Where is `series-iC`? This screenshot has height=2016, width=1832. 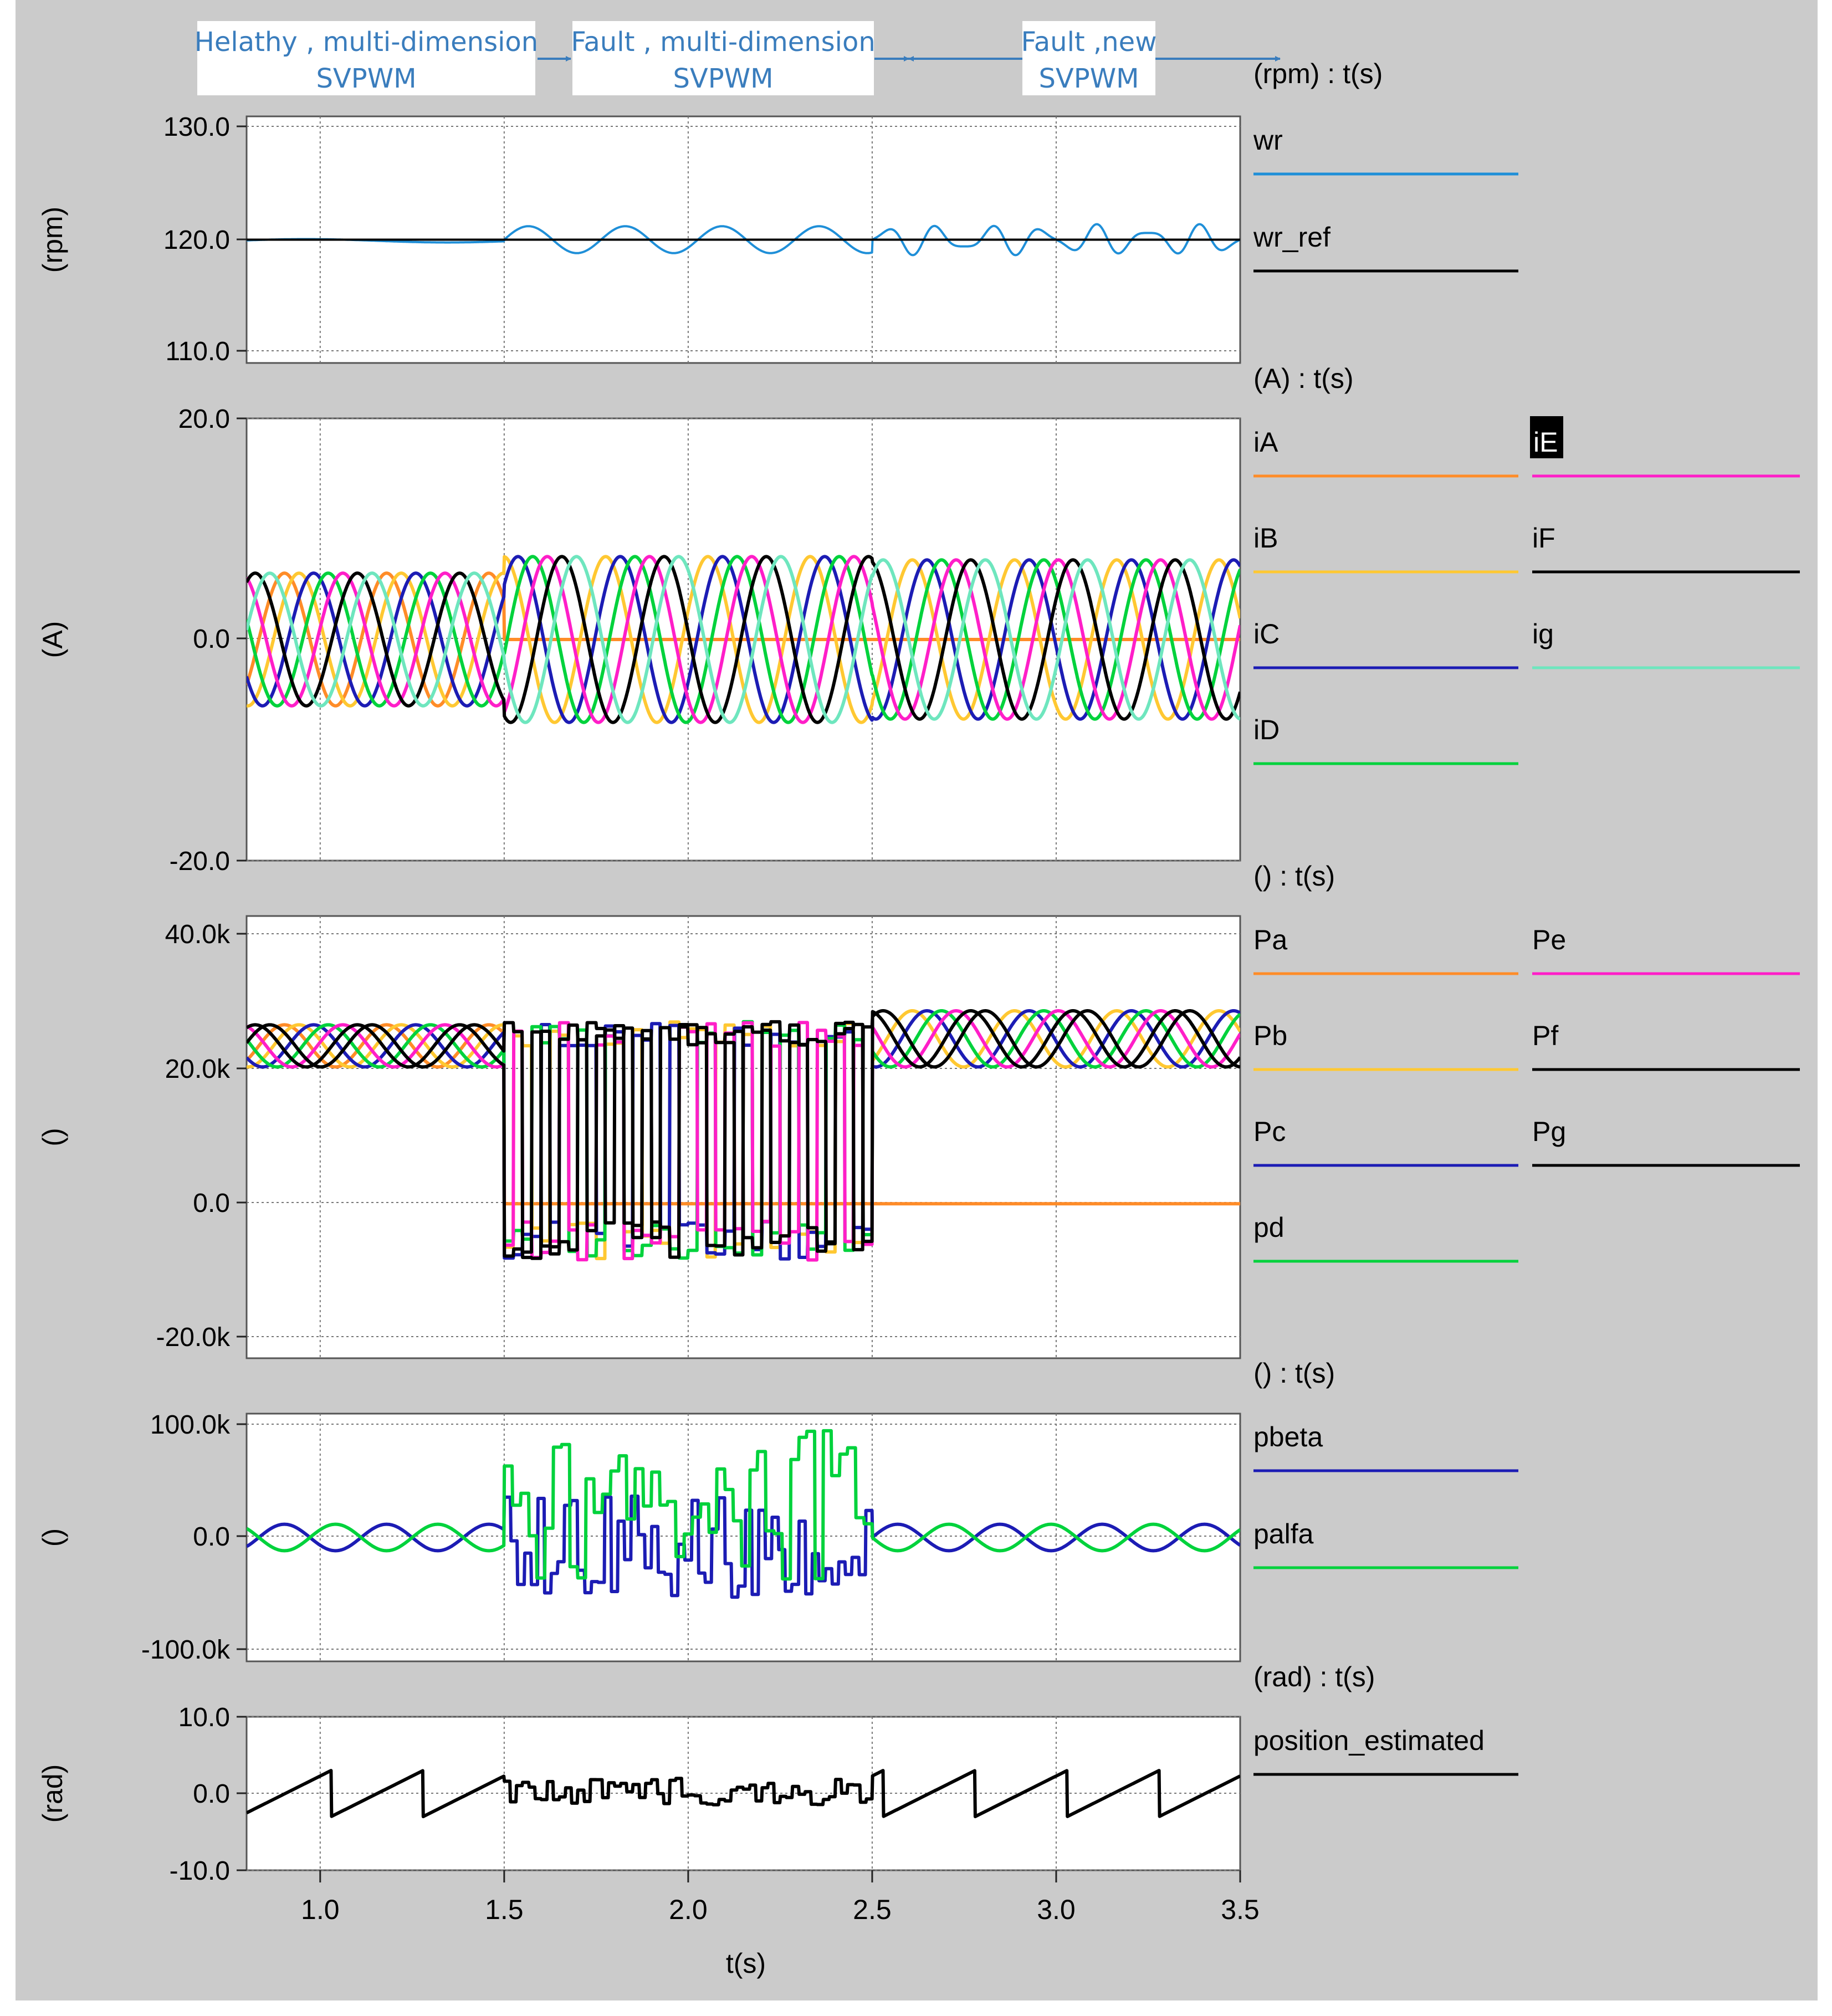
series-iC is located at coordinates (744, 639).